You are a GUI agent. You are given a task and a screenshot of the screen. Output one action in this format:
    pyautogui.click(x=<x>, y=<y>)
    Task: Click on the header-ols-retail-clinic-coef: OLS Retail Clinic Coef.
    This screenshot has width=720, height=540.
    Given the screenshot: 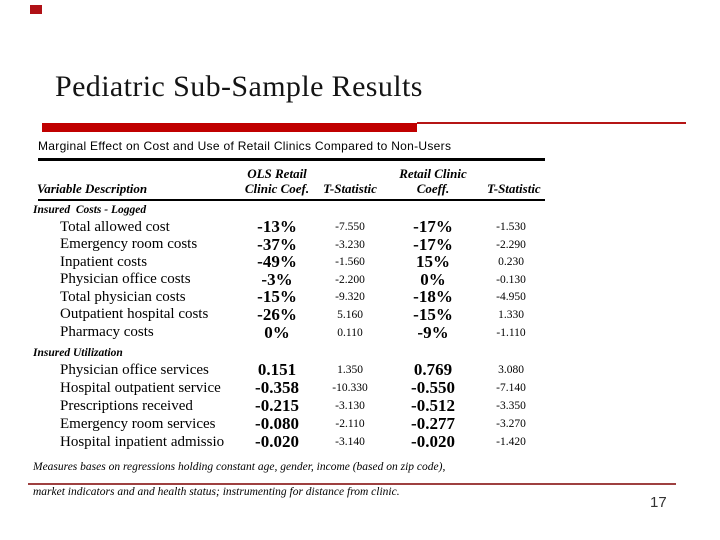 What is the action you would take?
    pyautogui.click(x=277, y=181)
    